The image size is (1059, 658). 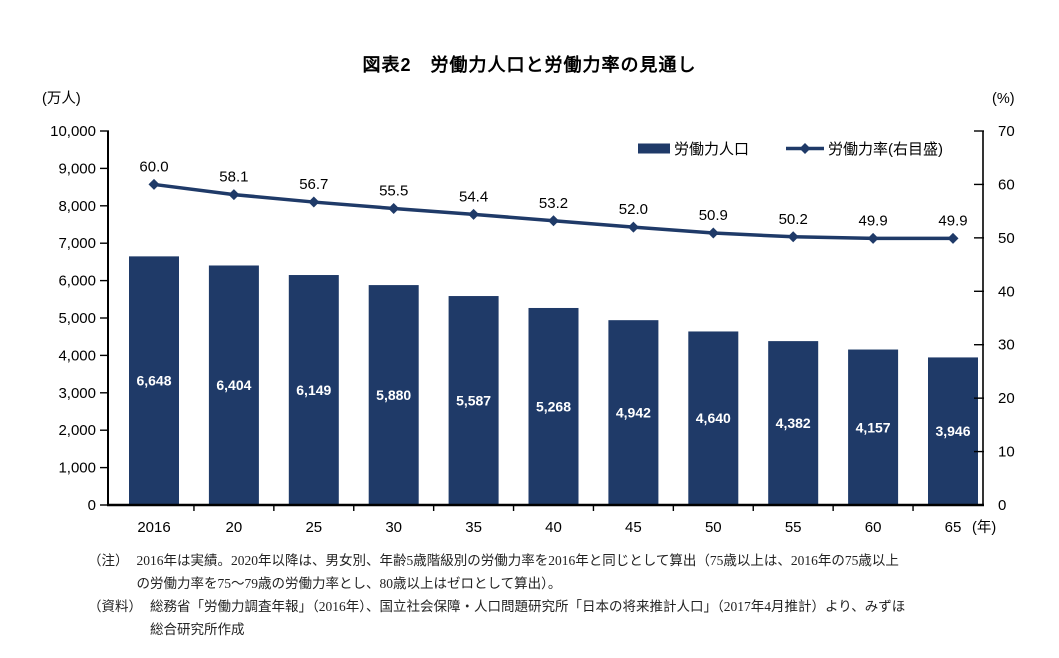 I want to click on x-axis-label-50: 50, so click(x=713, y=527).